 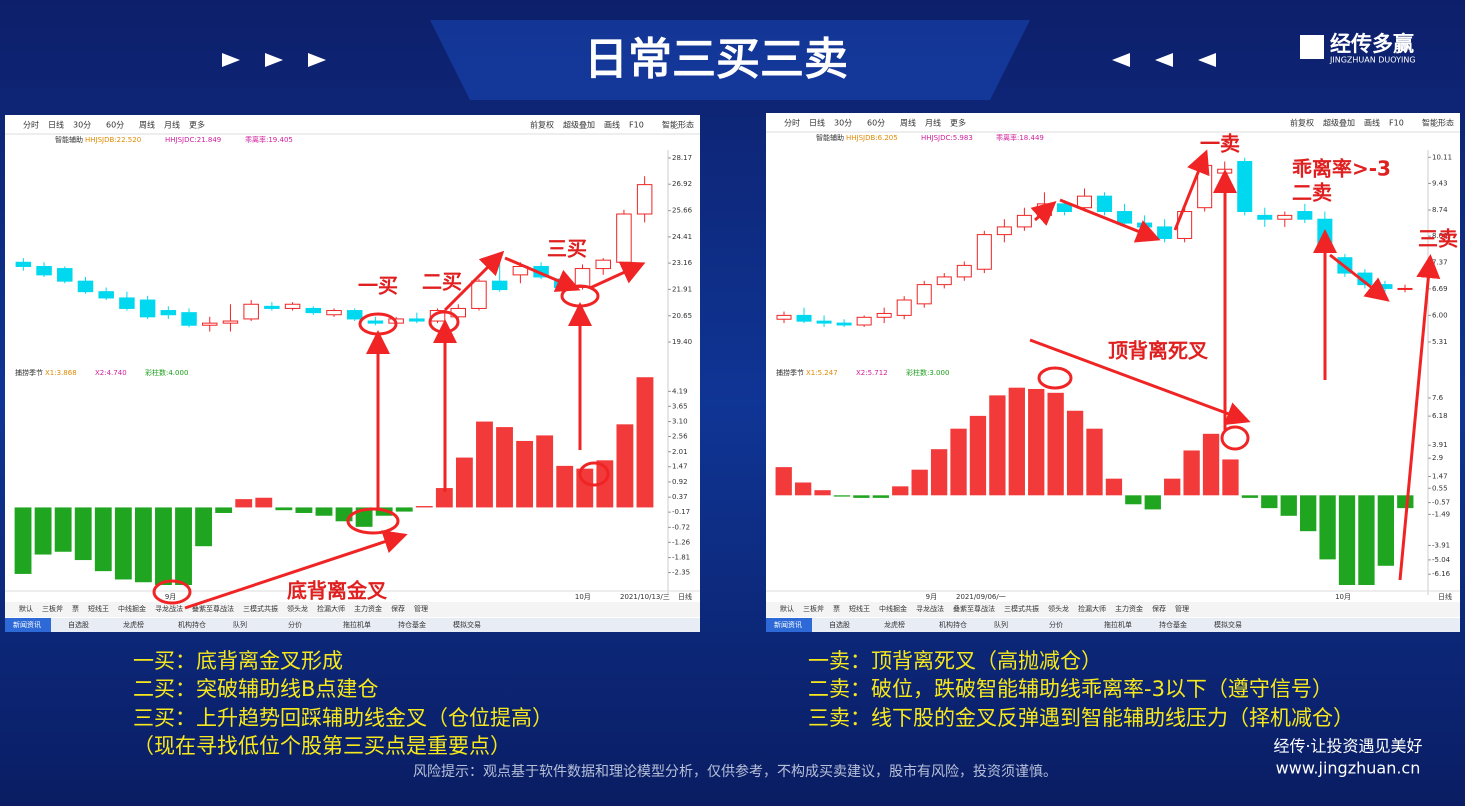 What do you see at coordinates (682, 211) in the screenshot?
I see `y-tick-label: 25.66` at bounding box center [682, 211].